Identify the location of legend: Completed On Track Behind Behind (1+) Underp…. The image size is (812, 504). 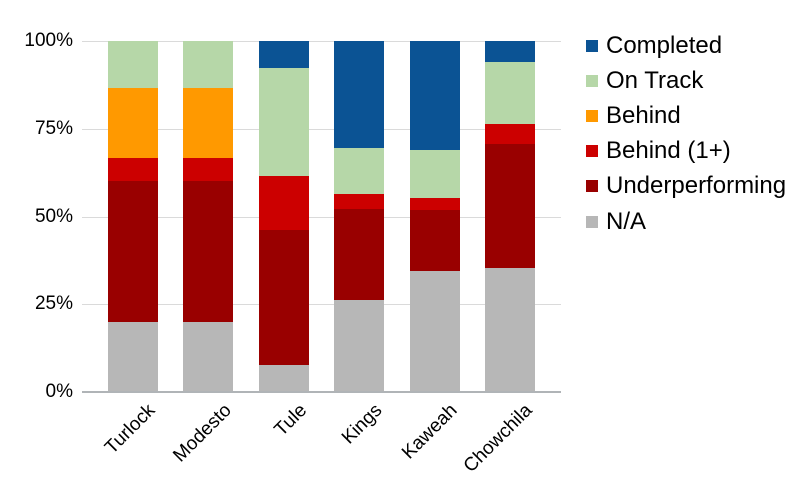
(686, 133).